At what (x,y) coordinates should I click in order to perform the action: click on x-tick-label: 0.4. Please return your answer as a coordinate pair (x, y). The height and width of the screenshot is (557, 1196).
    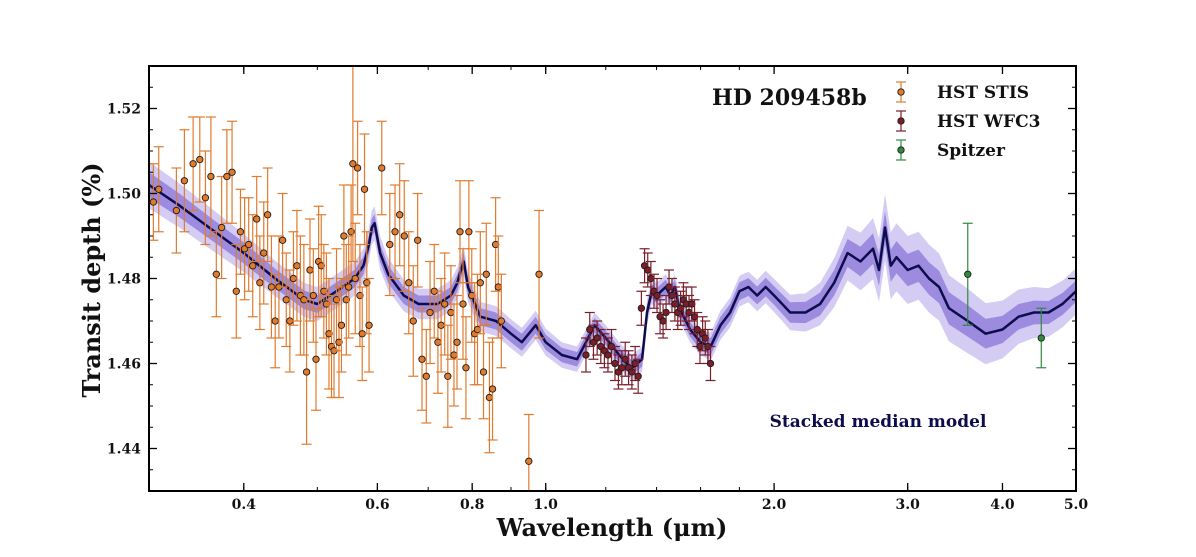
    Looking at the image, I should click on (244, 505).